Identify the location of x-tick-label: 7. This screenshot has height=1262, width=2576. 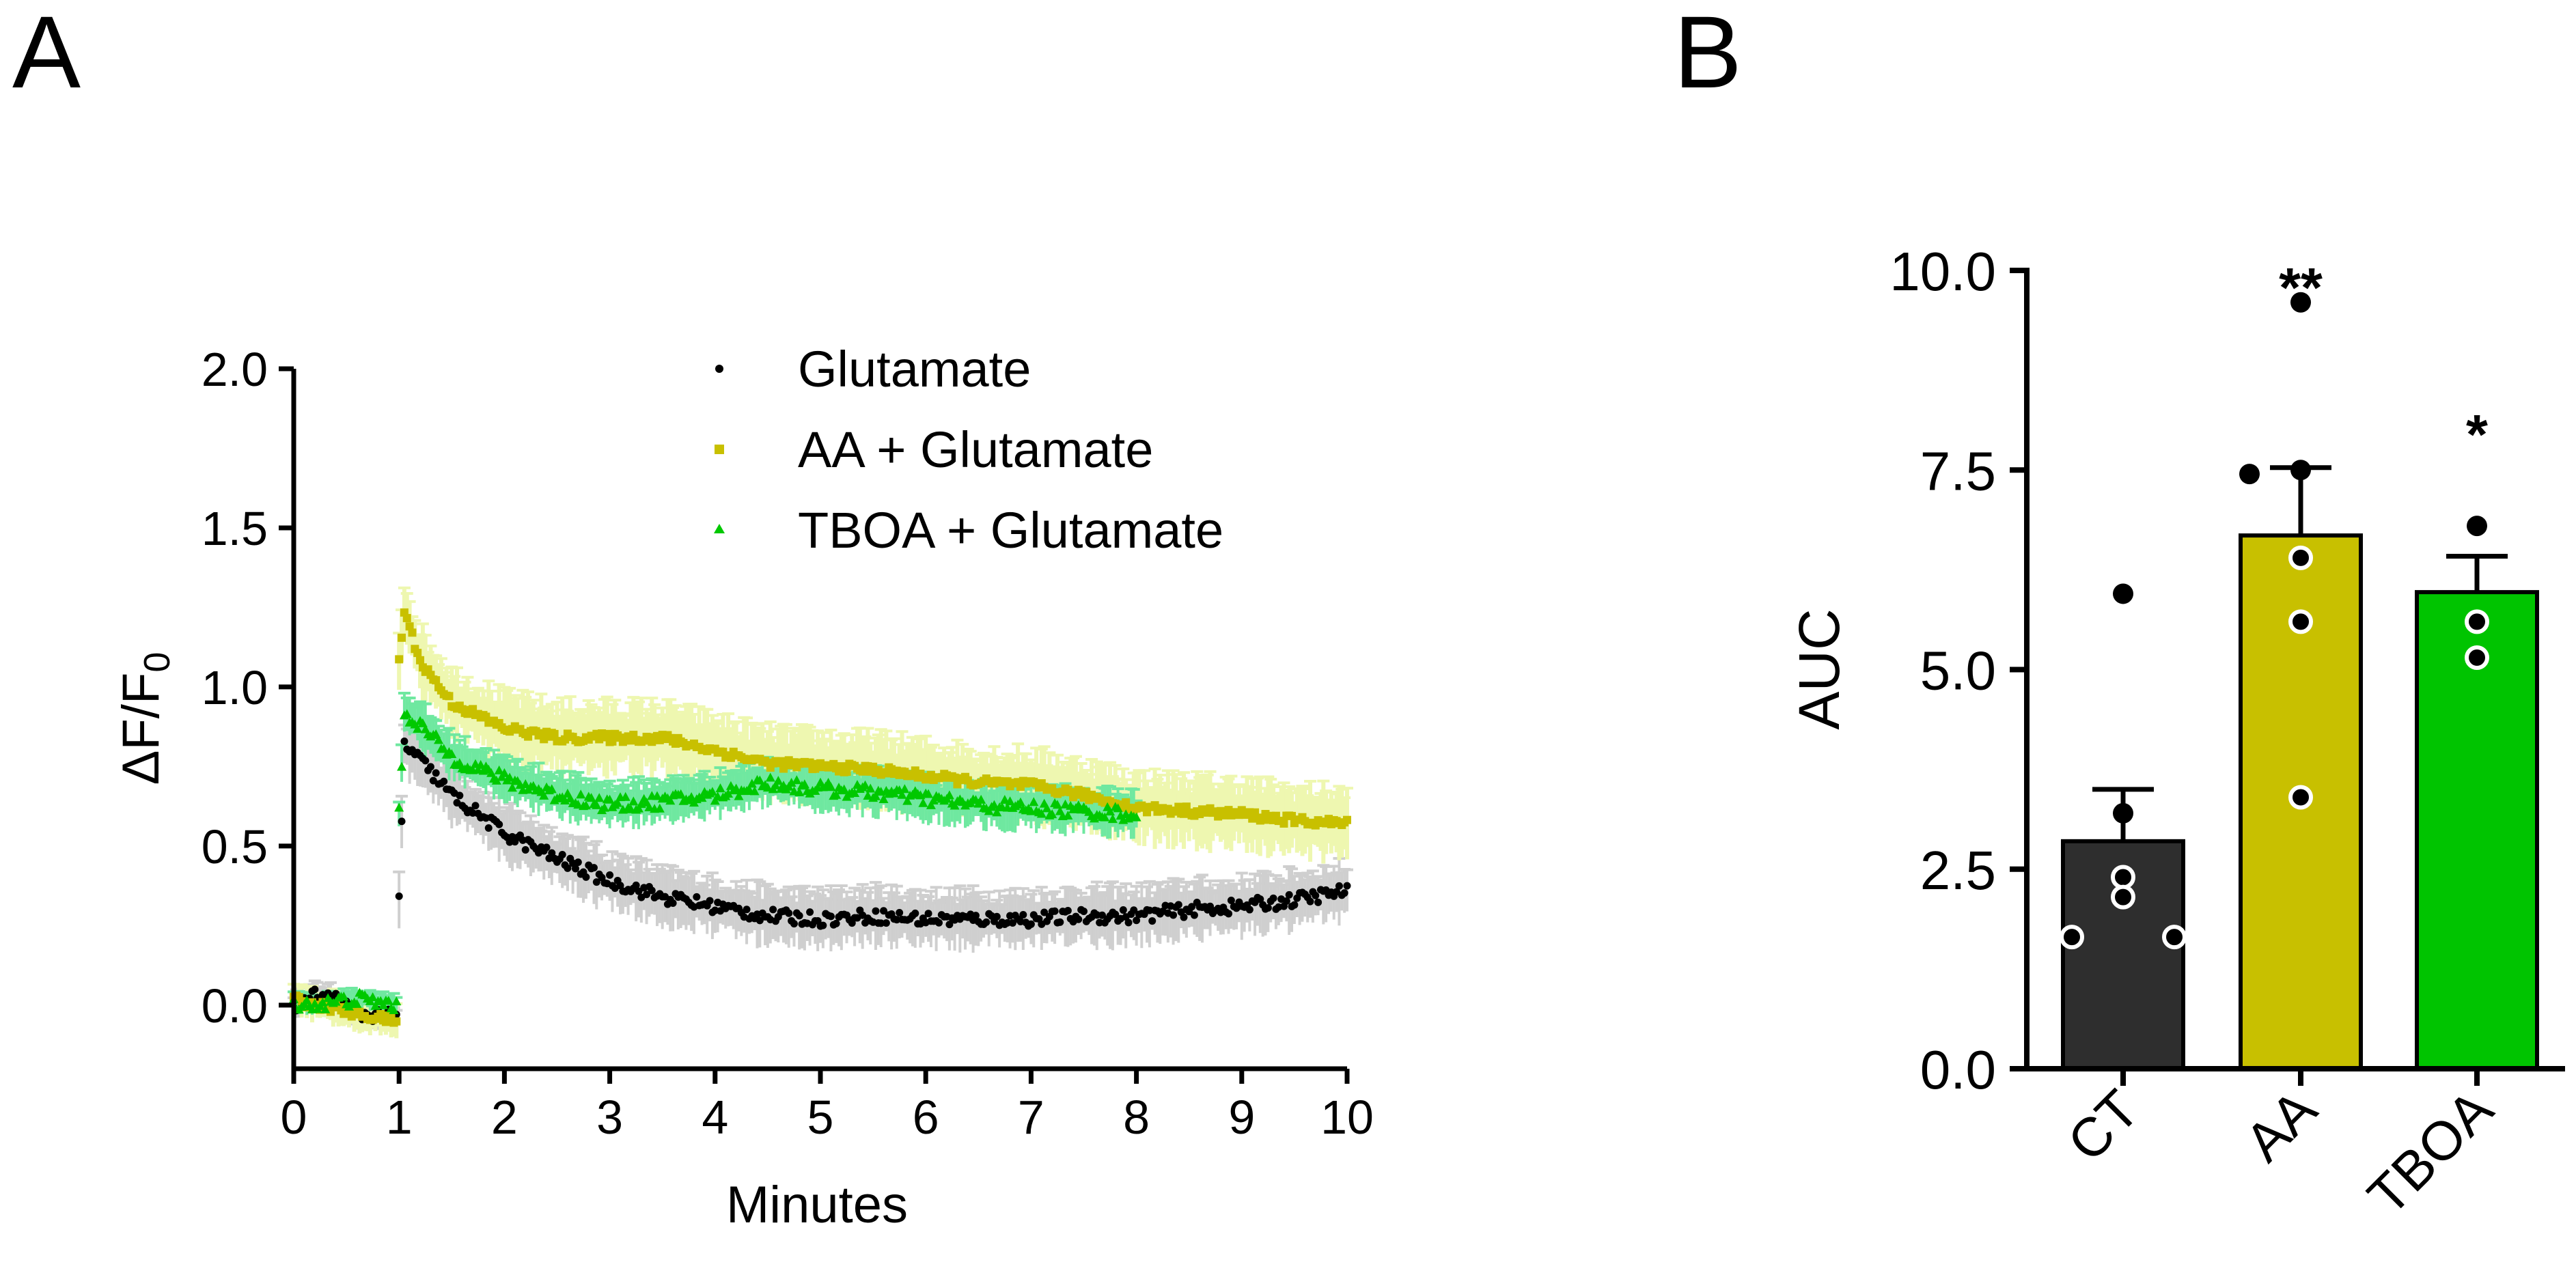
(1031, 1117).